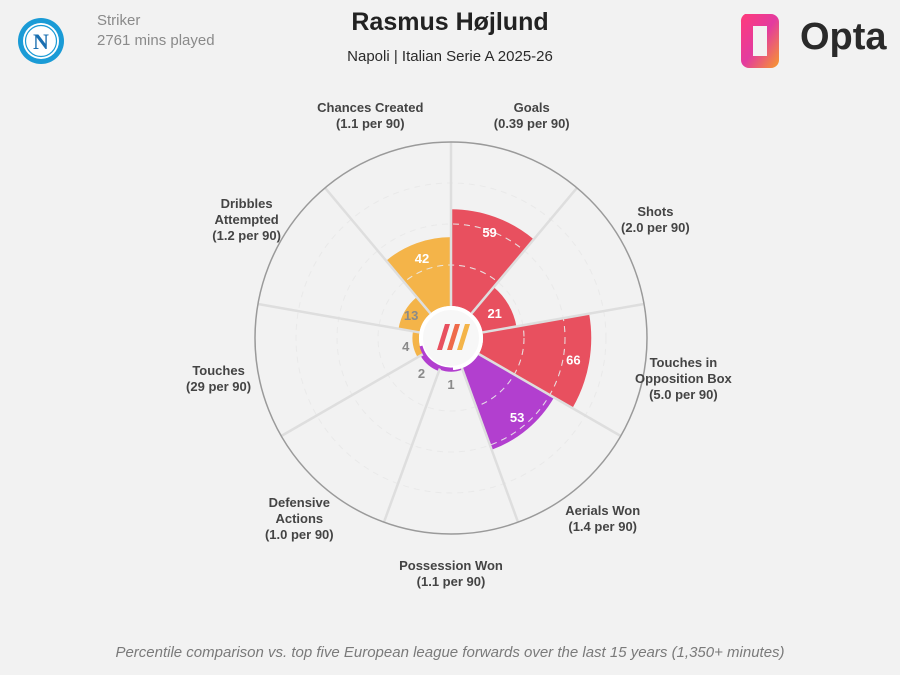 The image size is (900, 675). I want to click on napoli-badge-icon: N, so click(41, 41).